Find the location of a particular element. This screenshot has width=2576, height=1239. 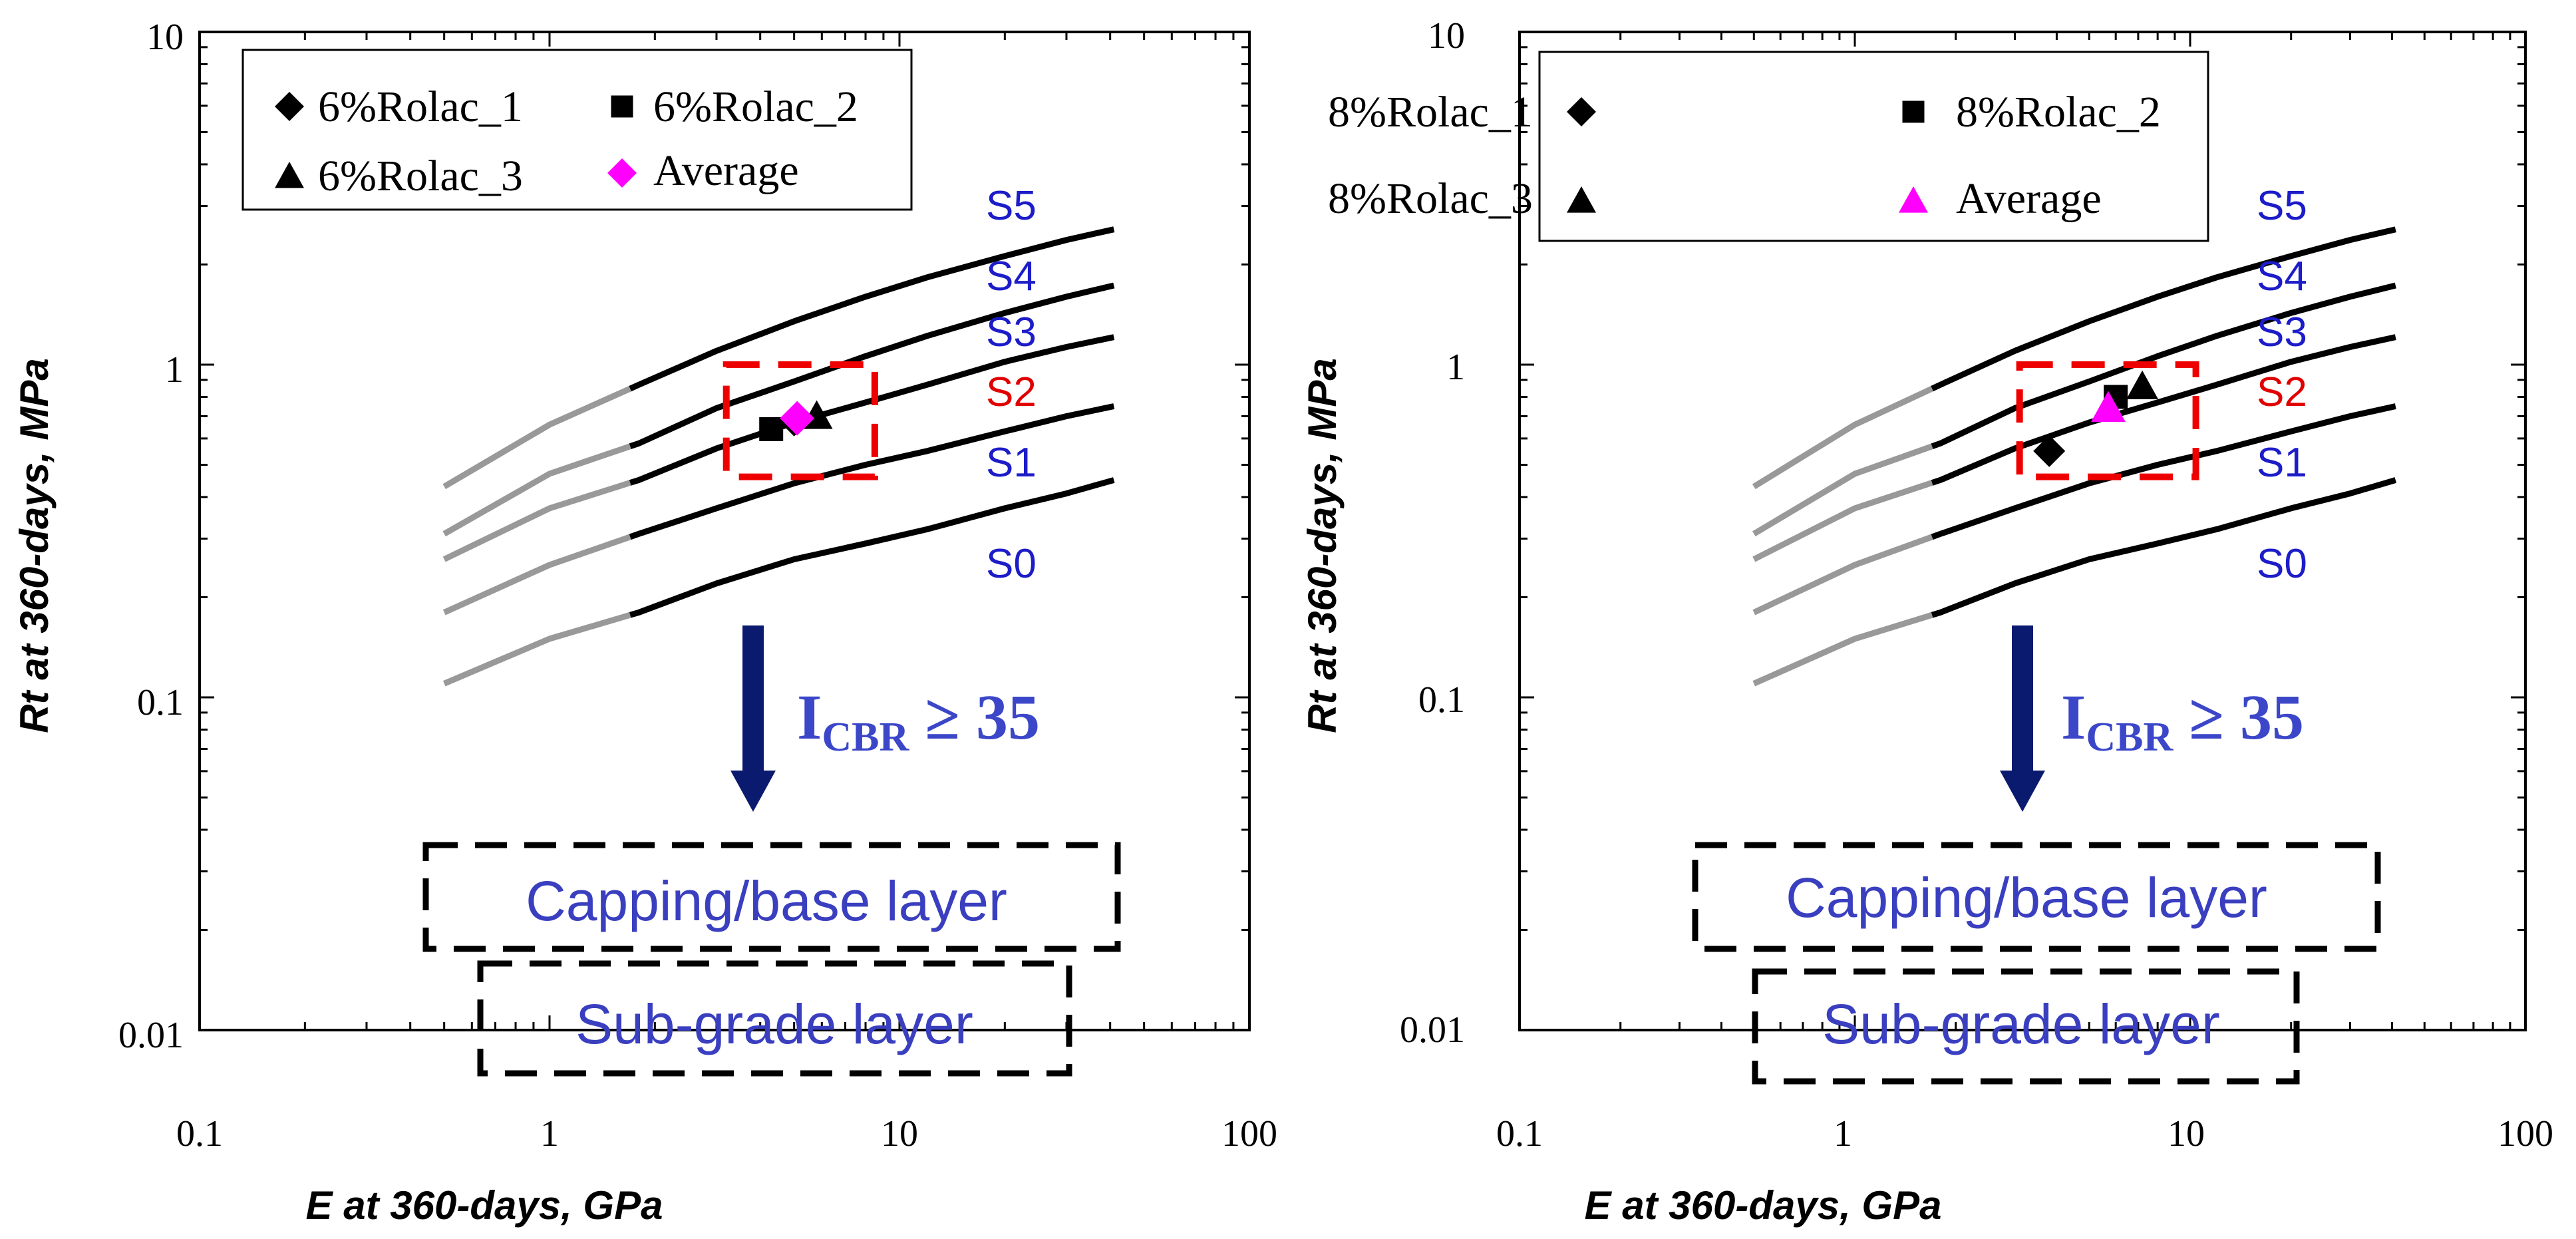

capping-base-layer-box is located at coordinates (771, 897).